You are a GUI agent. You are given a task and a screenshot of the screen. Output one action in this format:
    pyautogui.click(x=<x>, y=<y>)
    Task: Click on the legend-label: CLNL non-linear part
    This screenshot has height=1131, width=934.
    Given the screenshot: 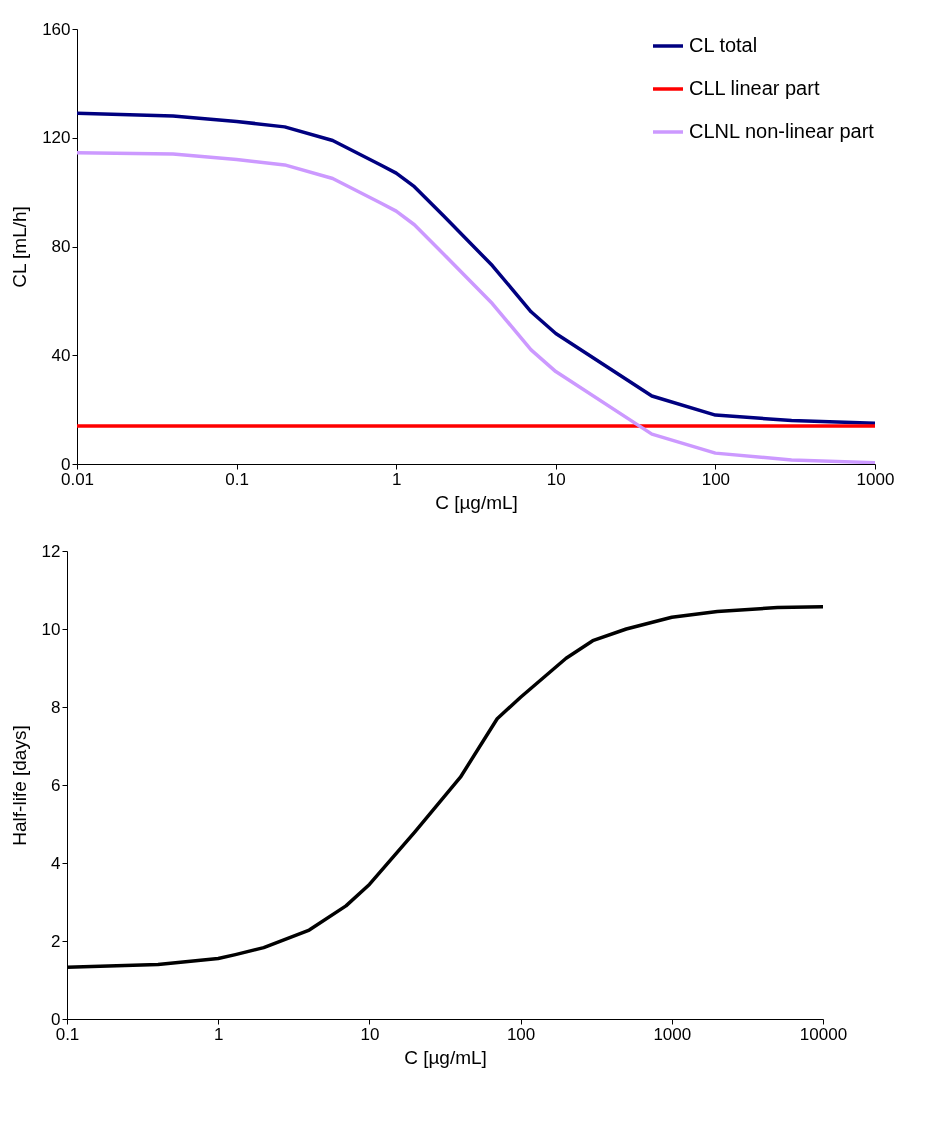 What is the action you would take?
    pyautogui.click(x=782, y=131)
    